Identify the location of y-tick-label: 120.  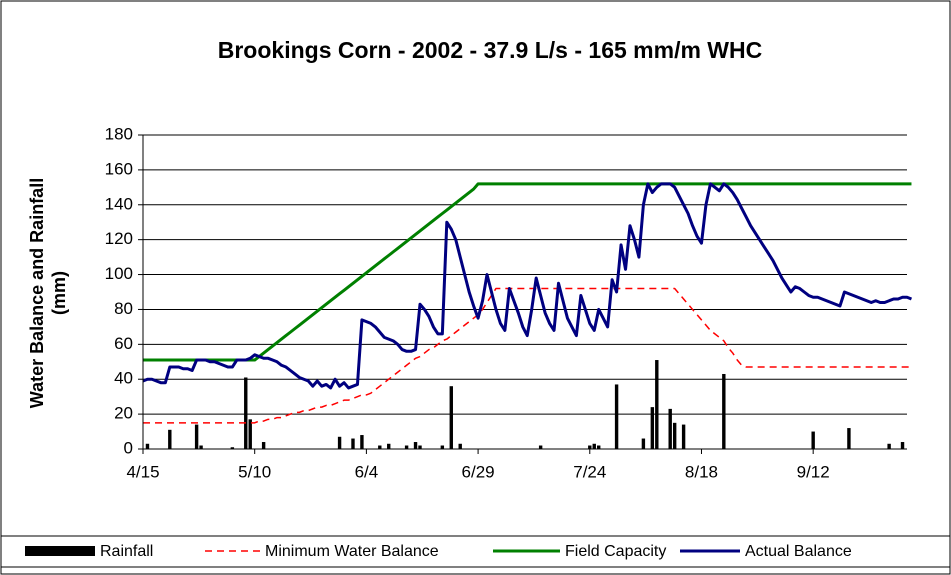
(119, 238).